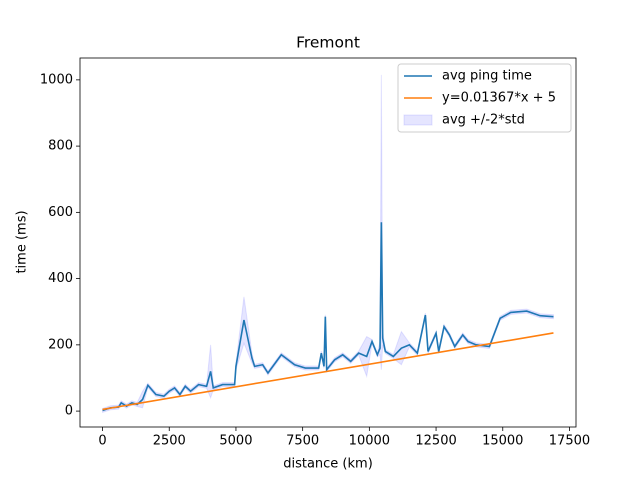  Describe the element at coordinates (60, 344) in the screenshot. I see `y-tick-label: 200` at that location.